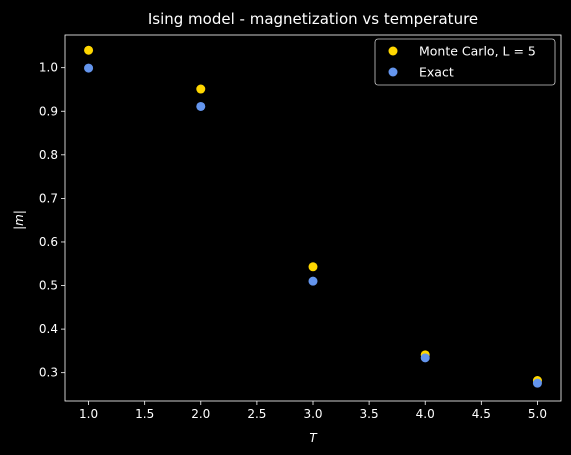 This screenshot has width=571, height=455. I want to click on y-tick-label: 1.0, so click(48, 68).